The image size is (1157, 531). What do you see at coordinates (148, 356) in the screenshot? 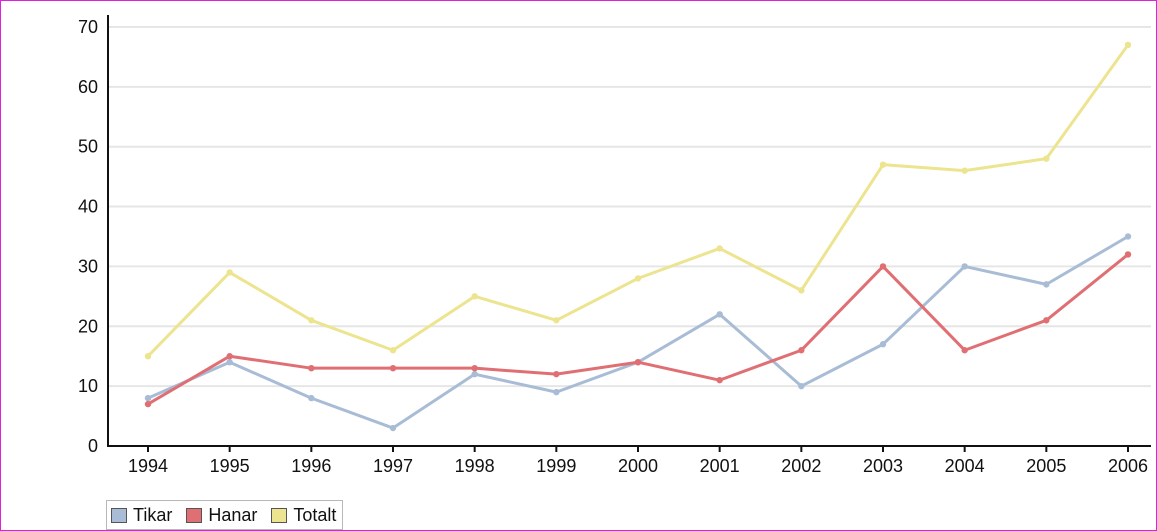
I see `data-point-totalt-1994` at bounding box center [148, 356].